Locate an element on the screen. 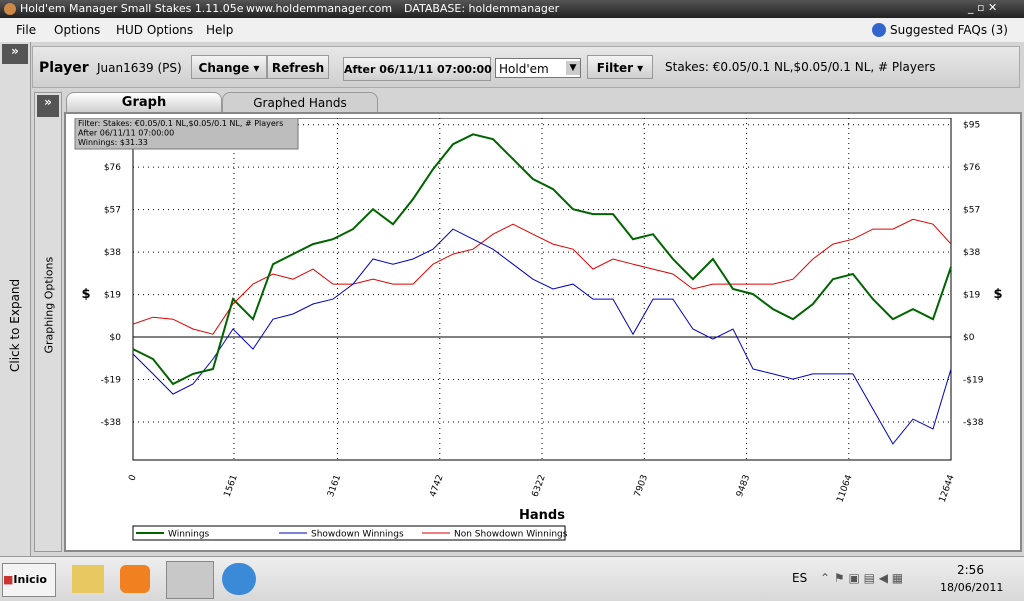  options-panel: » Graphing Options is located at coordinates (48, 322).